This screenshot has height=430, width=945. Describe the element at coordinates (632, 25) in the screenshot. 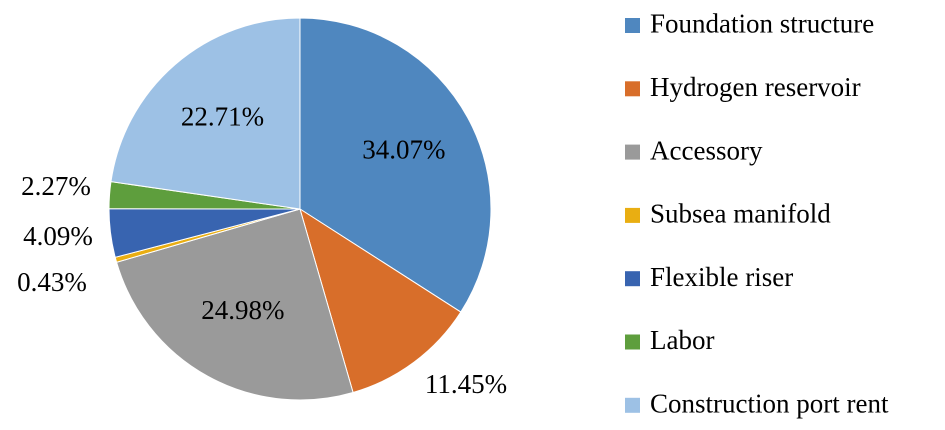

I see `legend-swatch-foundation-structure` at that location.